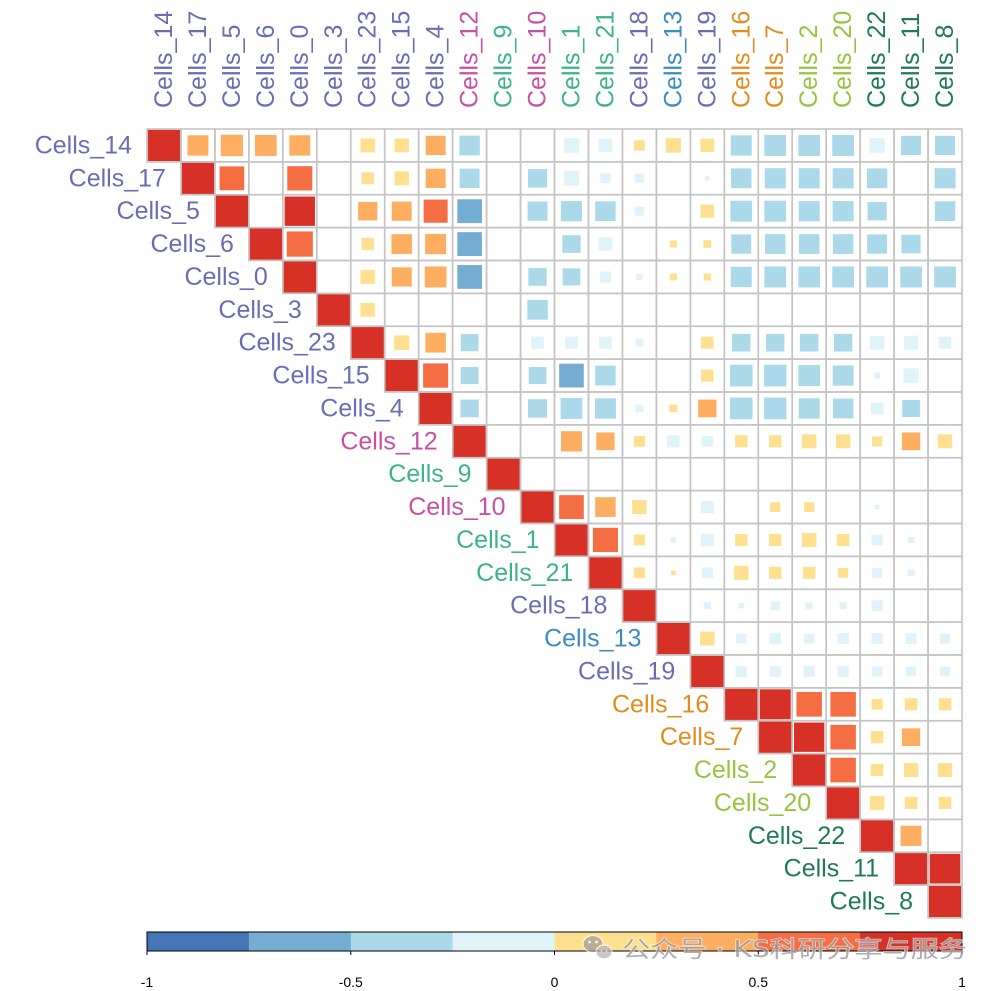 This screenshot has height=991, width=1001. What do you see at coordinates (225, 277) in the screenshot?
I see `row-label: Cells_0` at bounding box center [225, 277].